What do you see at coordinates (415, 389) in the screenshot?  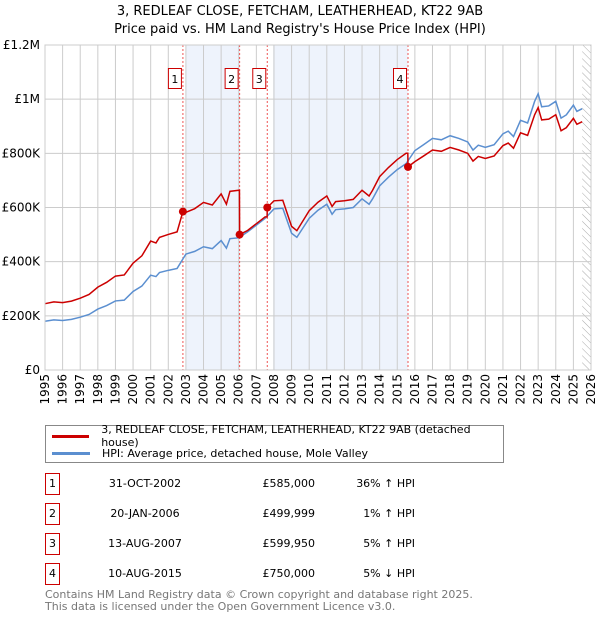 I see `x-tick-label: 2016` at bounding box center [415, 389].